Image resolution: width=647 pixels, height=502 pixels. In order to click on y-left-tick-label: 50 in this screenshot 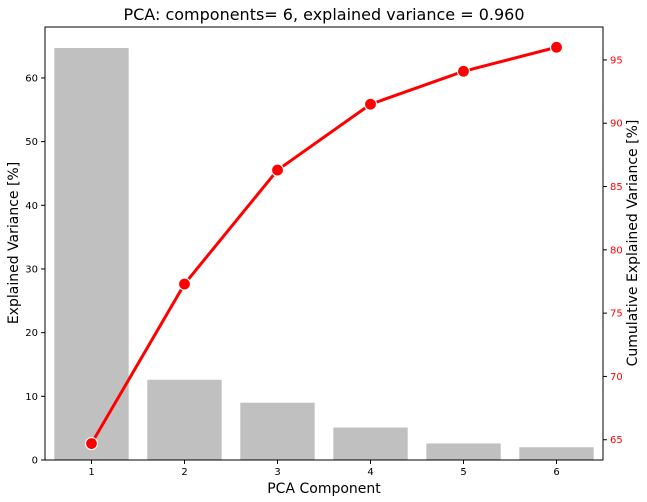, I will do `click(31, 142)`.